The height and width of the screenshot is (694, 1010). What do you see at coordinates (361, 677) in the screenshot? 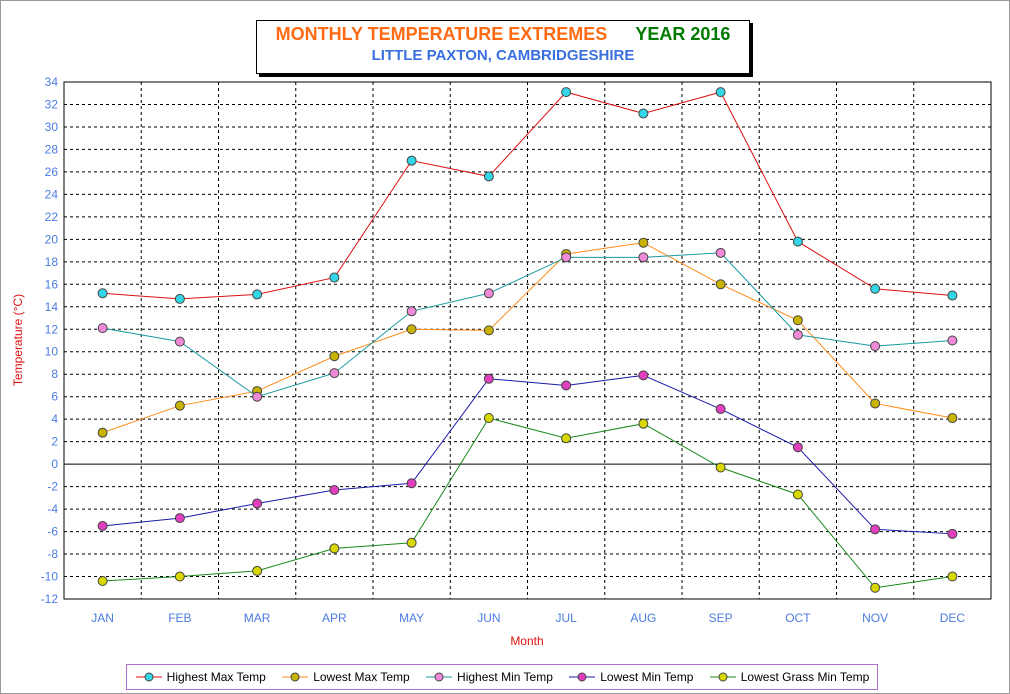
I see `legend-label: Lowest Max Temp` at bounding box center [361, 677].